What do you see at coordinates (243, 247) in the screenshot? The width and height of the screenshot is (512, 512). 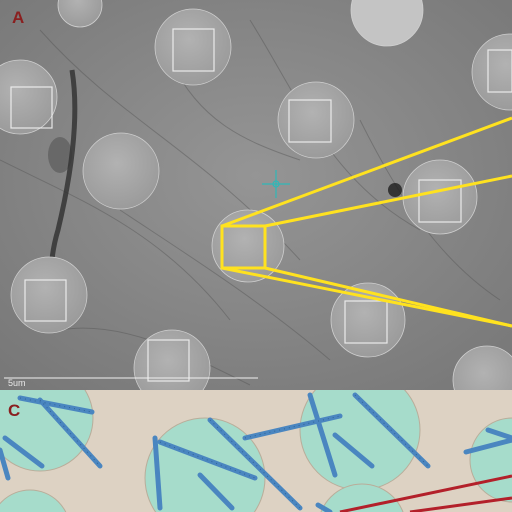 I see `zoom-box` at bounding box center [243, 247].